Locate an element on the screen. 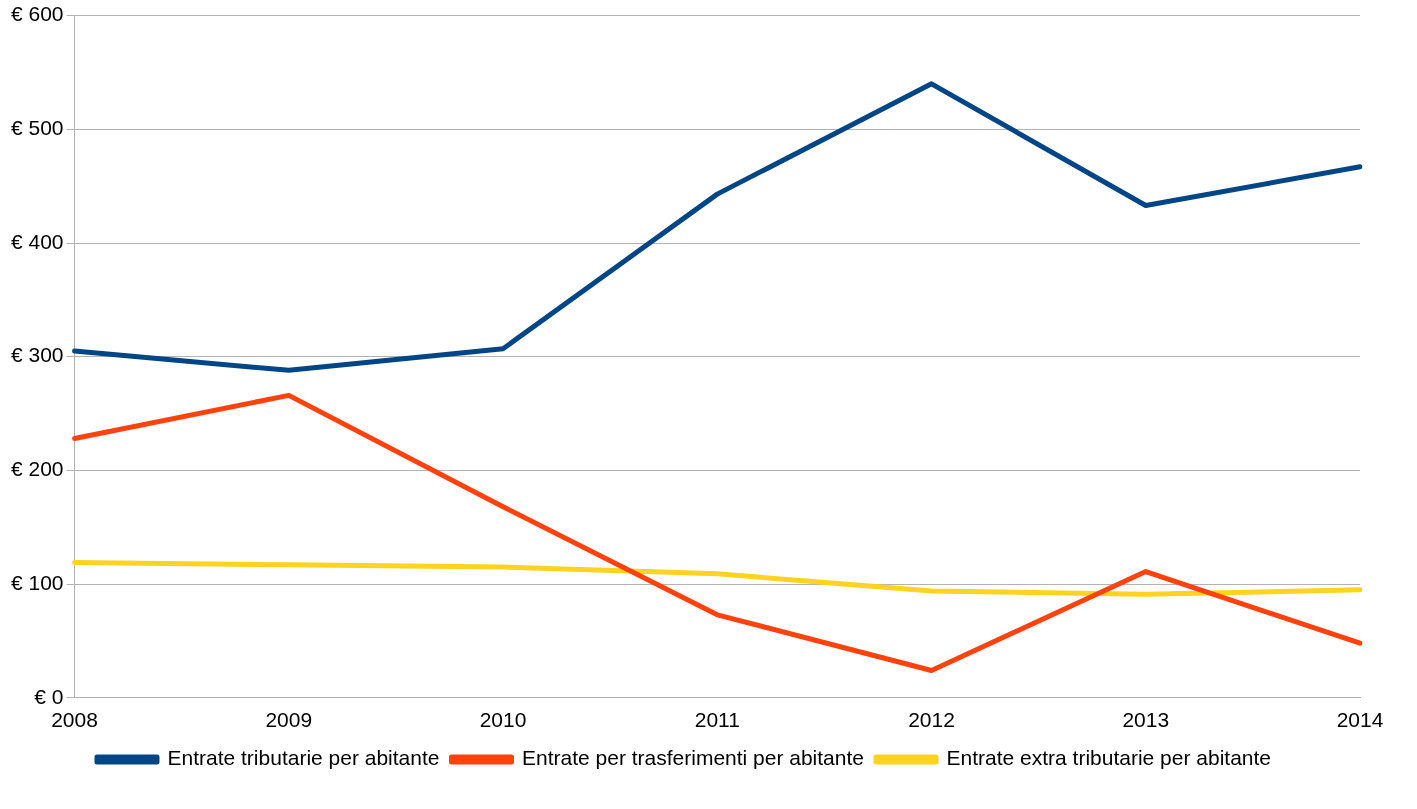 Image resolution: width=1417 pixels, height=809 pixels. y-tick-label: € 500 is located at coordinates (37, 128).